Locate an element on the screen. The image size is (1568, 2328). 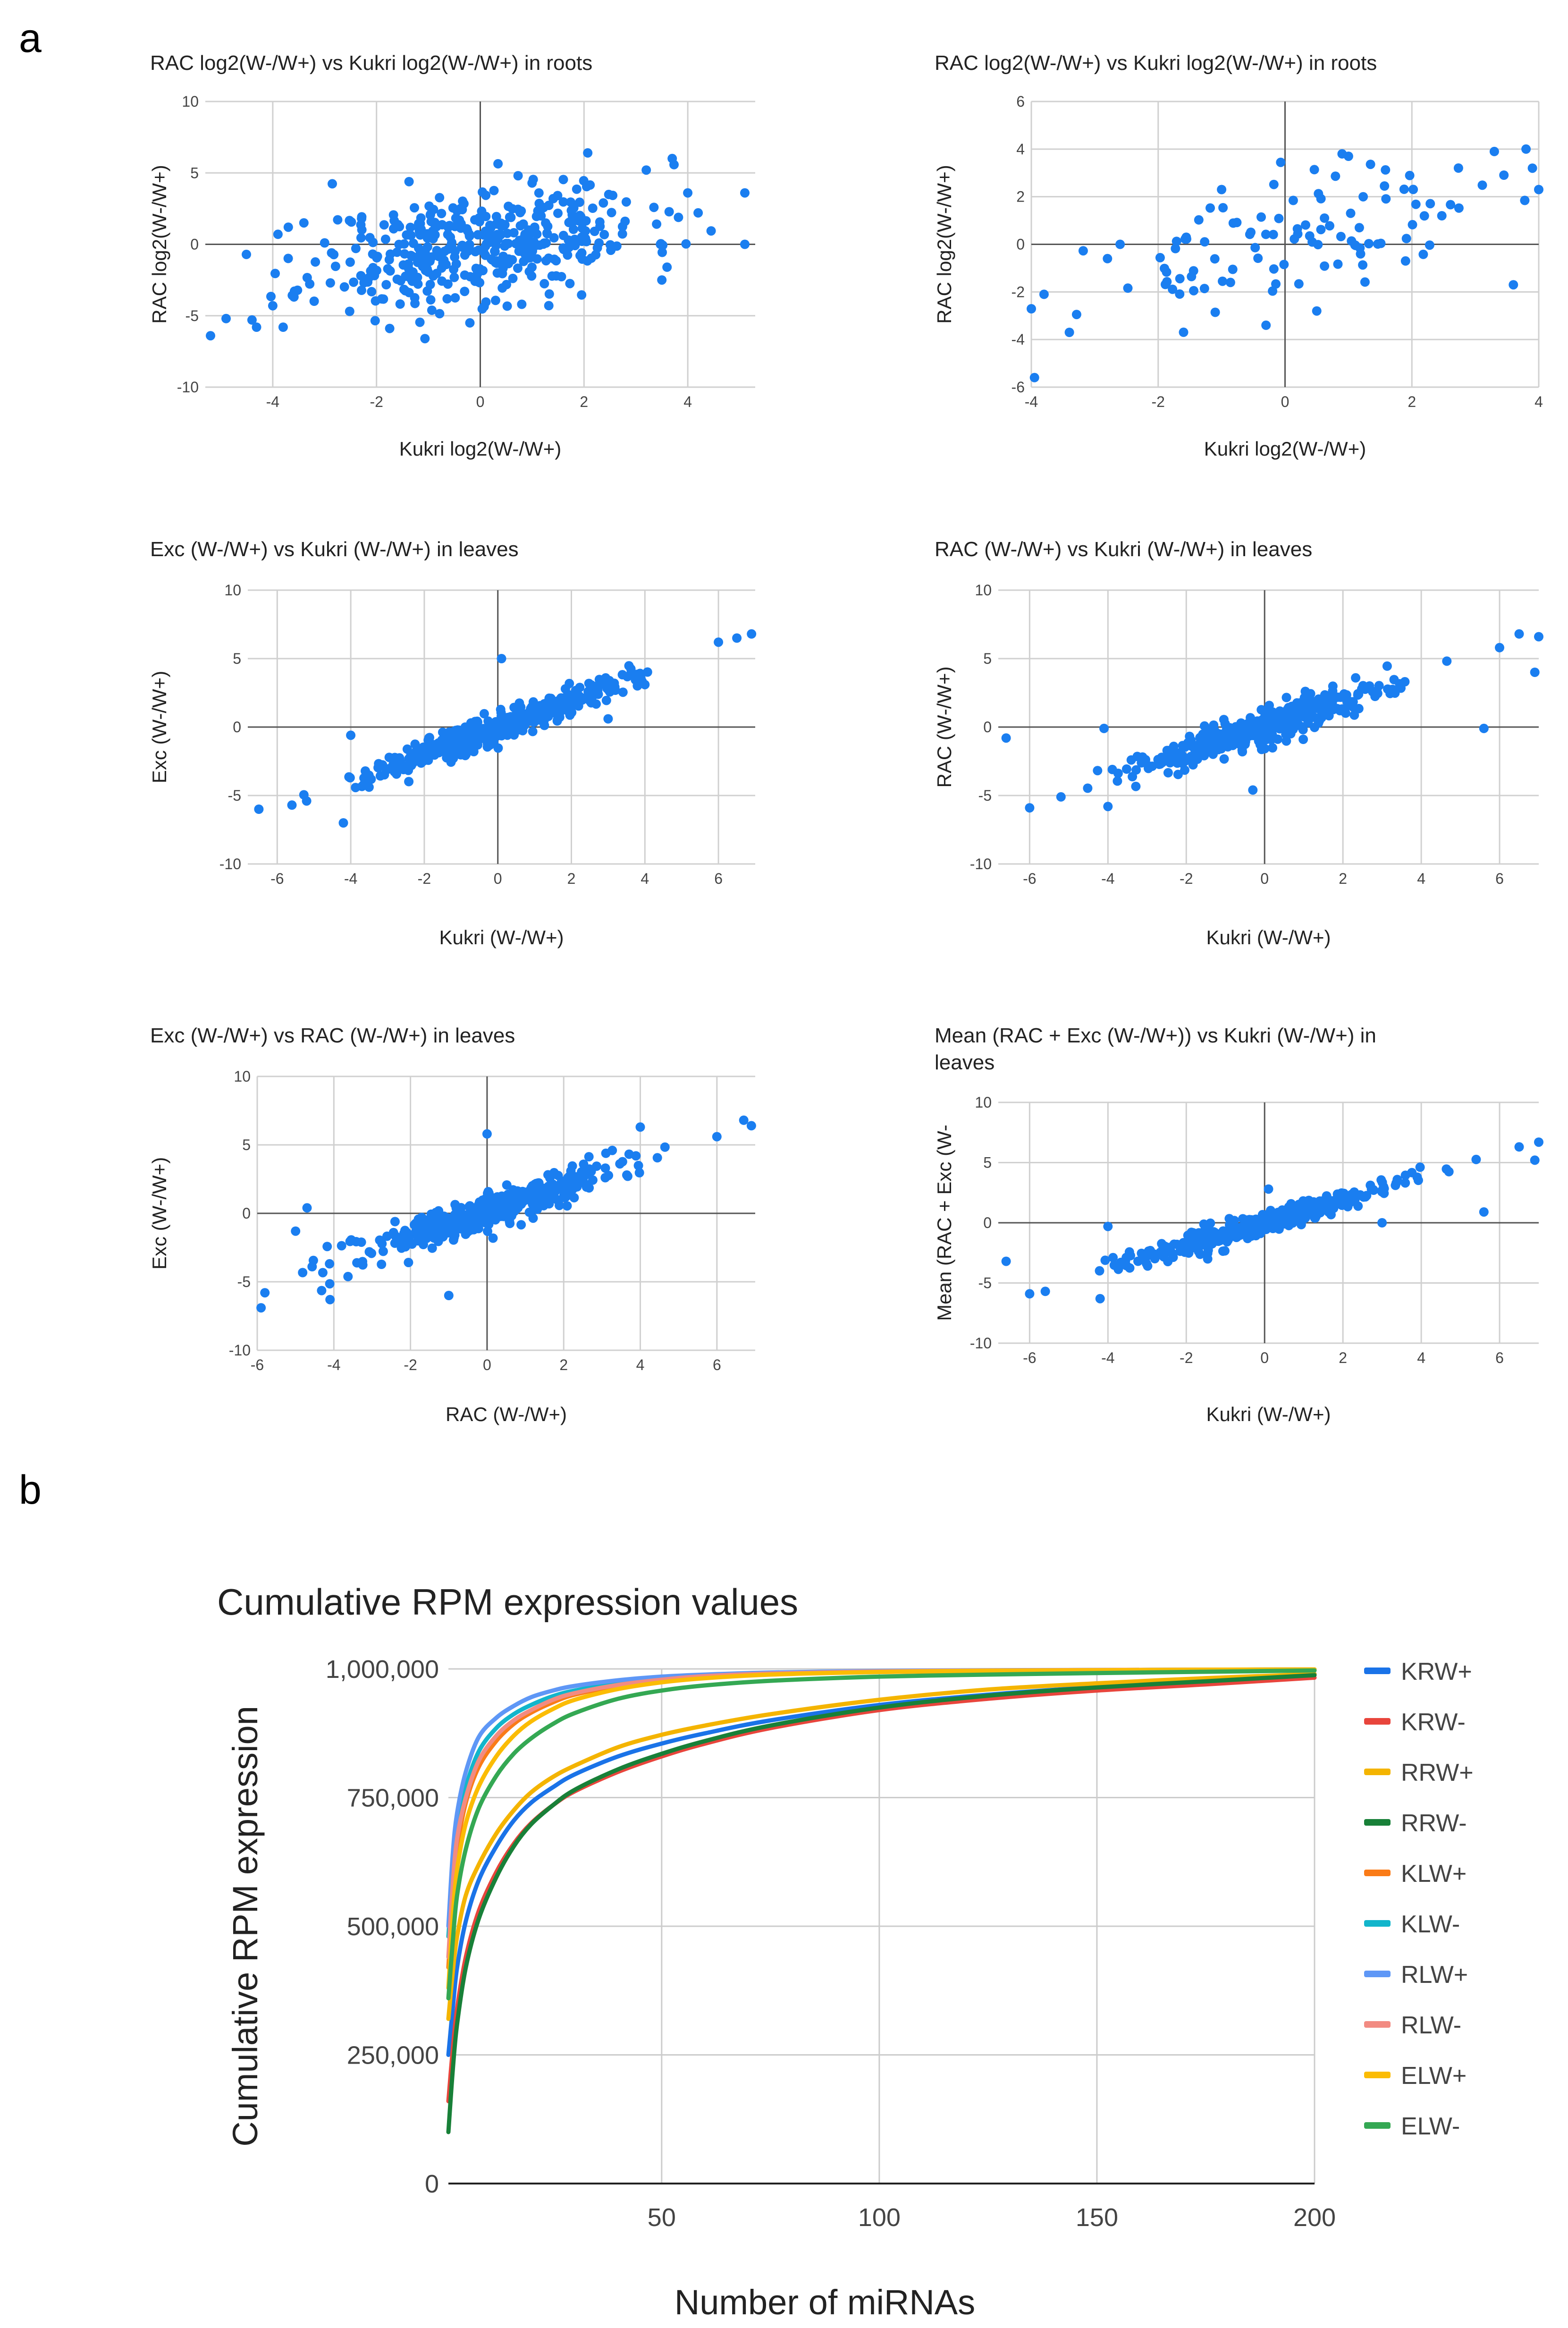
x-tick-label: -4 is located at coordinates (351, 878).